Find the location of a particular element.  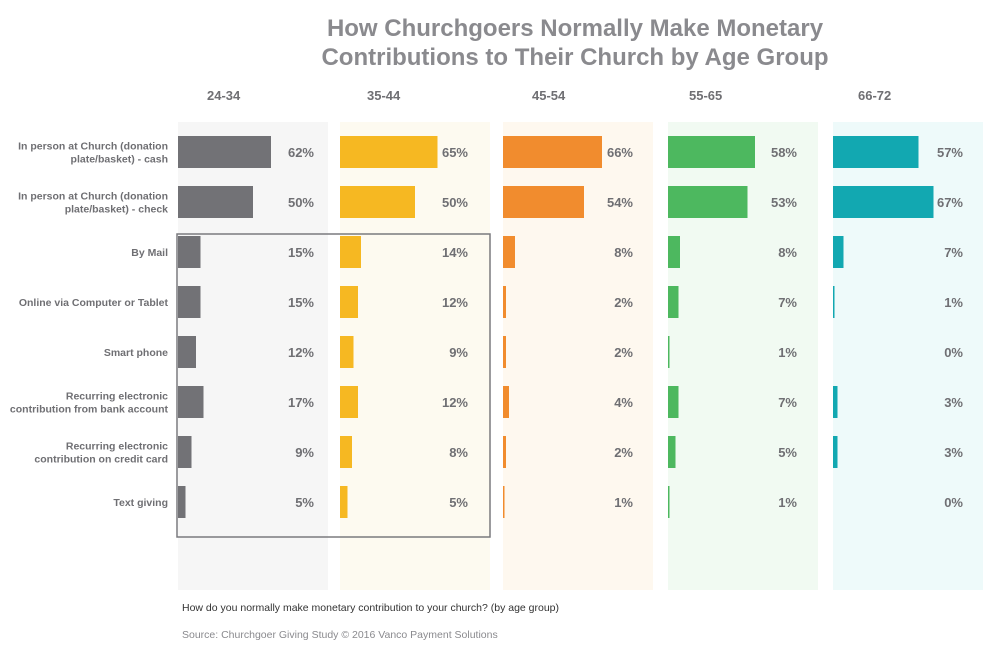

column-header-55-65: 55-65 is located at coordinates (705, 95).